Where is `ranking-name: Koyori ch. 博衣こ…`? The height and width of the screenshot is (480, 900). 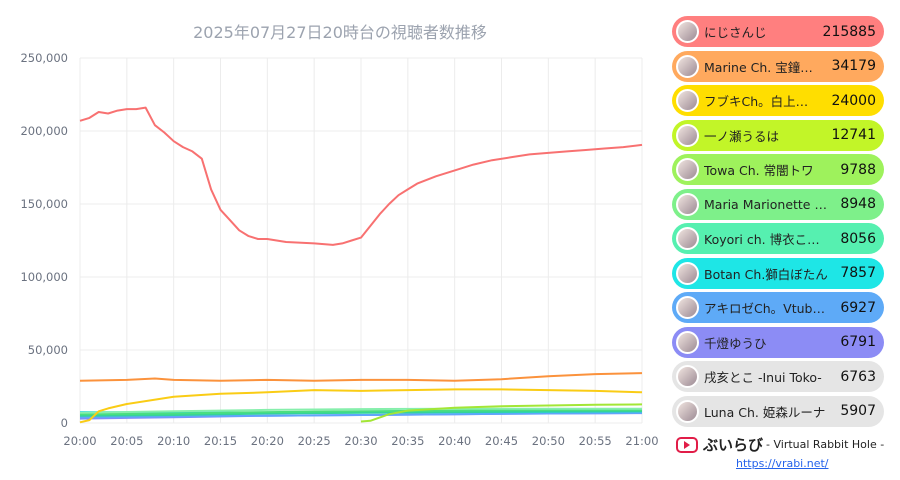 ranking-name: Koyori ch. 博衣こ… is located at coordinates (762, 239).